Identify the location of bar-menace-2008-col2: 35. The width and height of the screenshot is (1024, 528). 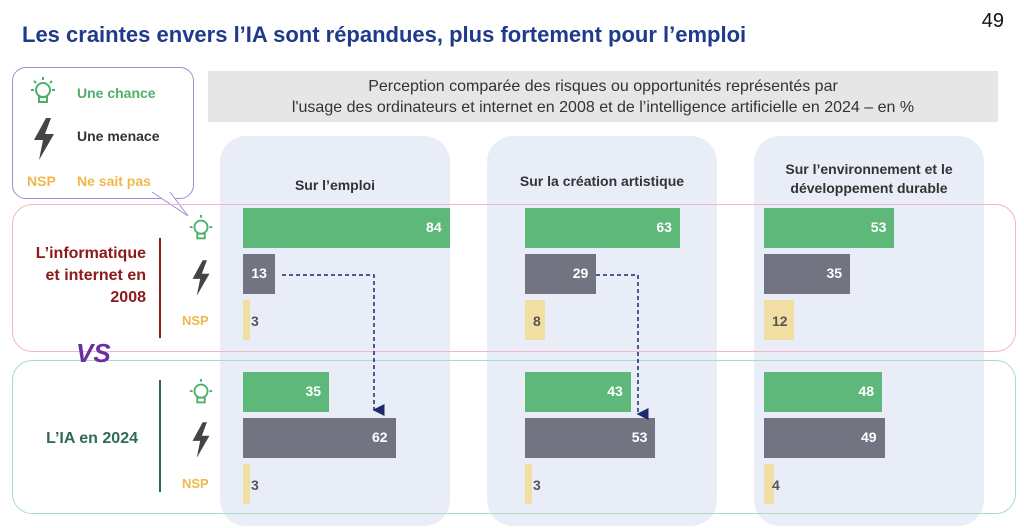
(807, 274).